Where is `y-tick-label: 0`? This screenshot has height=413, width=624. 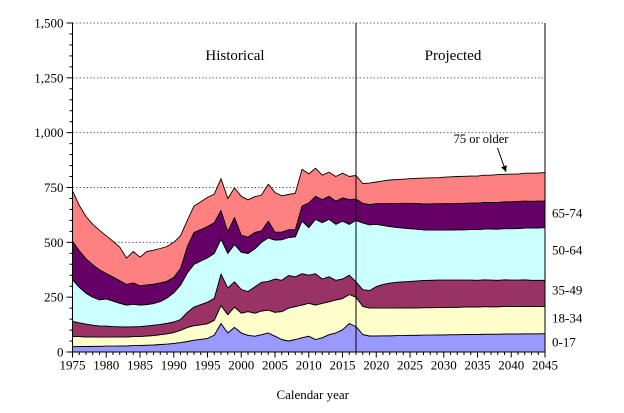
y-tick-label: 0 is located at coordinates (60, 352).